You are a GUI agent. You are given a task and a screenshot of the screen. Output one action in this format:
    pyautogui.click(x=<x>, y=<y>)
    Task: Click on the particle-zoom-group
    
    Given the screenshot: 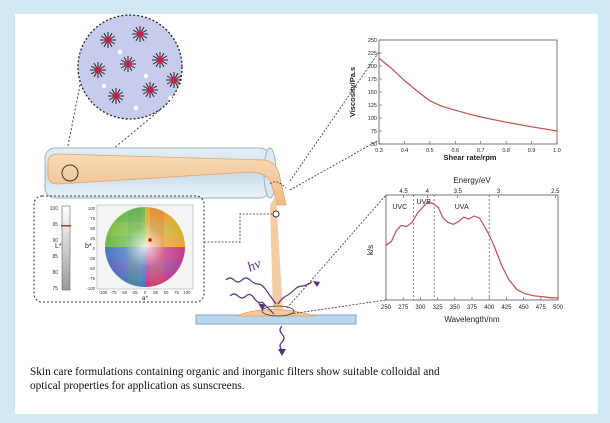 What is the action you would take?
    pyautogui.click(x=122, y=94)
    